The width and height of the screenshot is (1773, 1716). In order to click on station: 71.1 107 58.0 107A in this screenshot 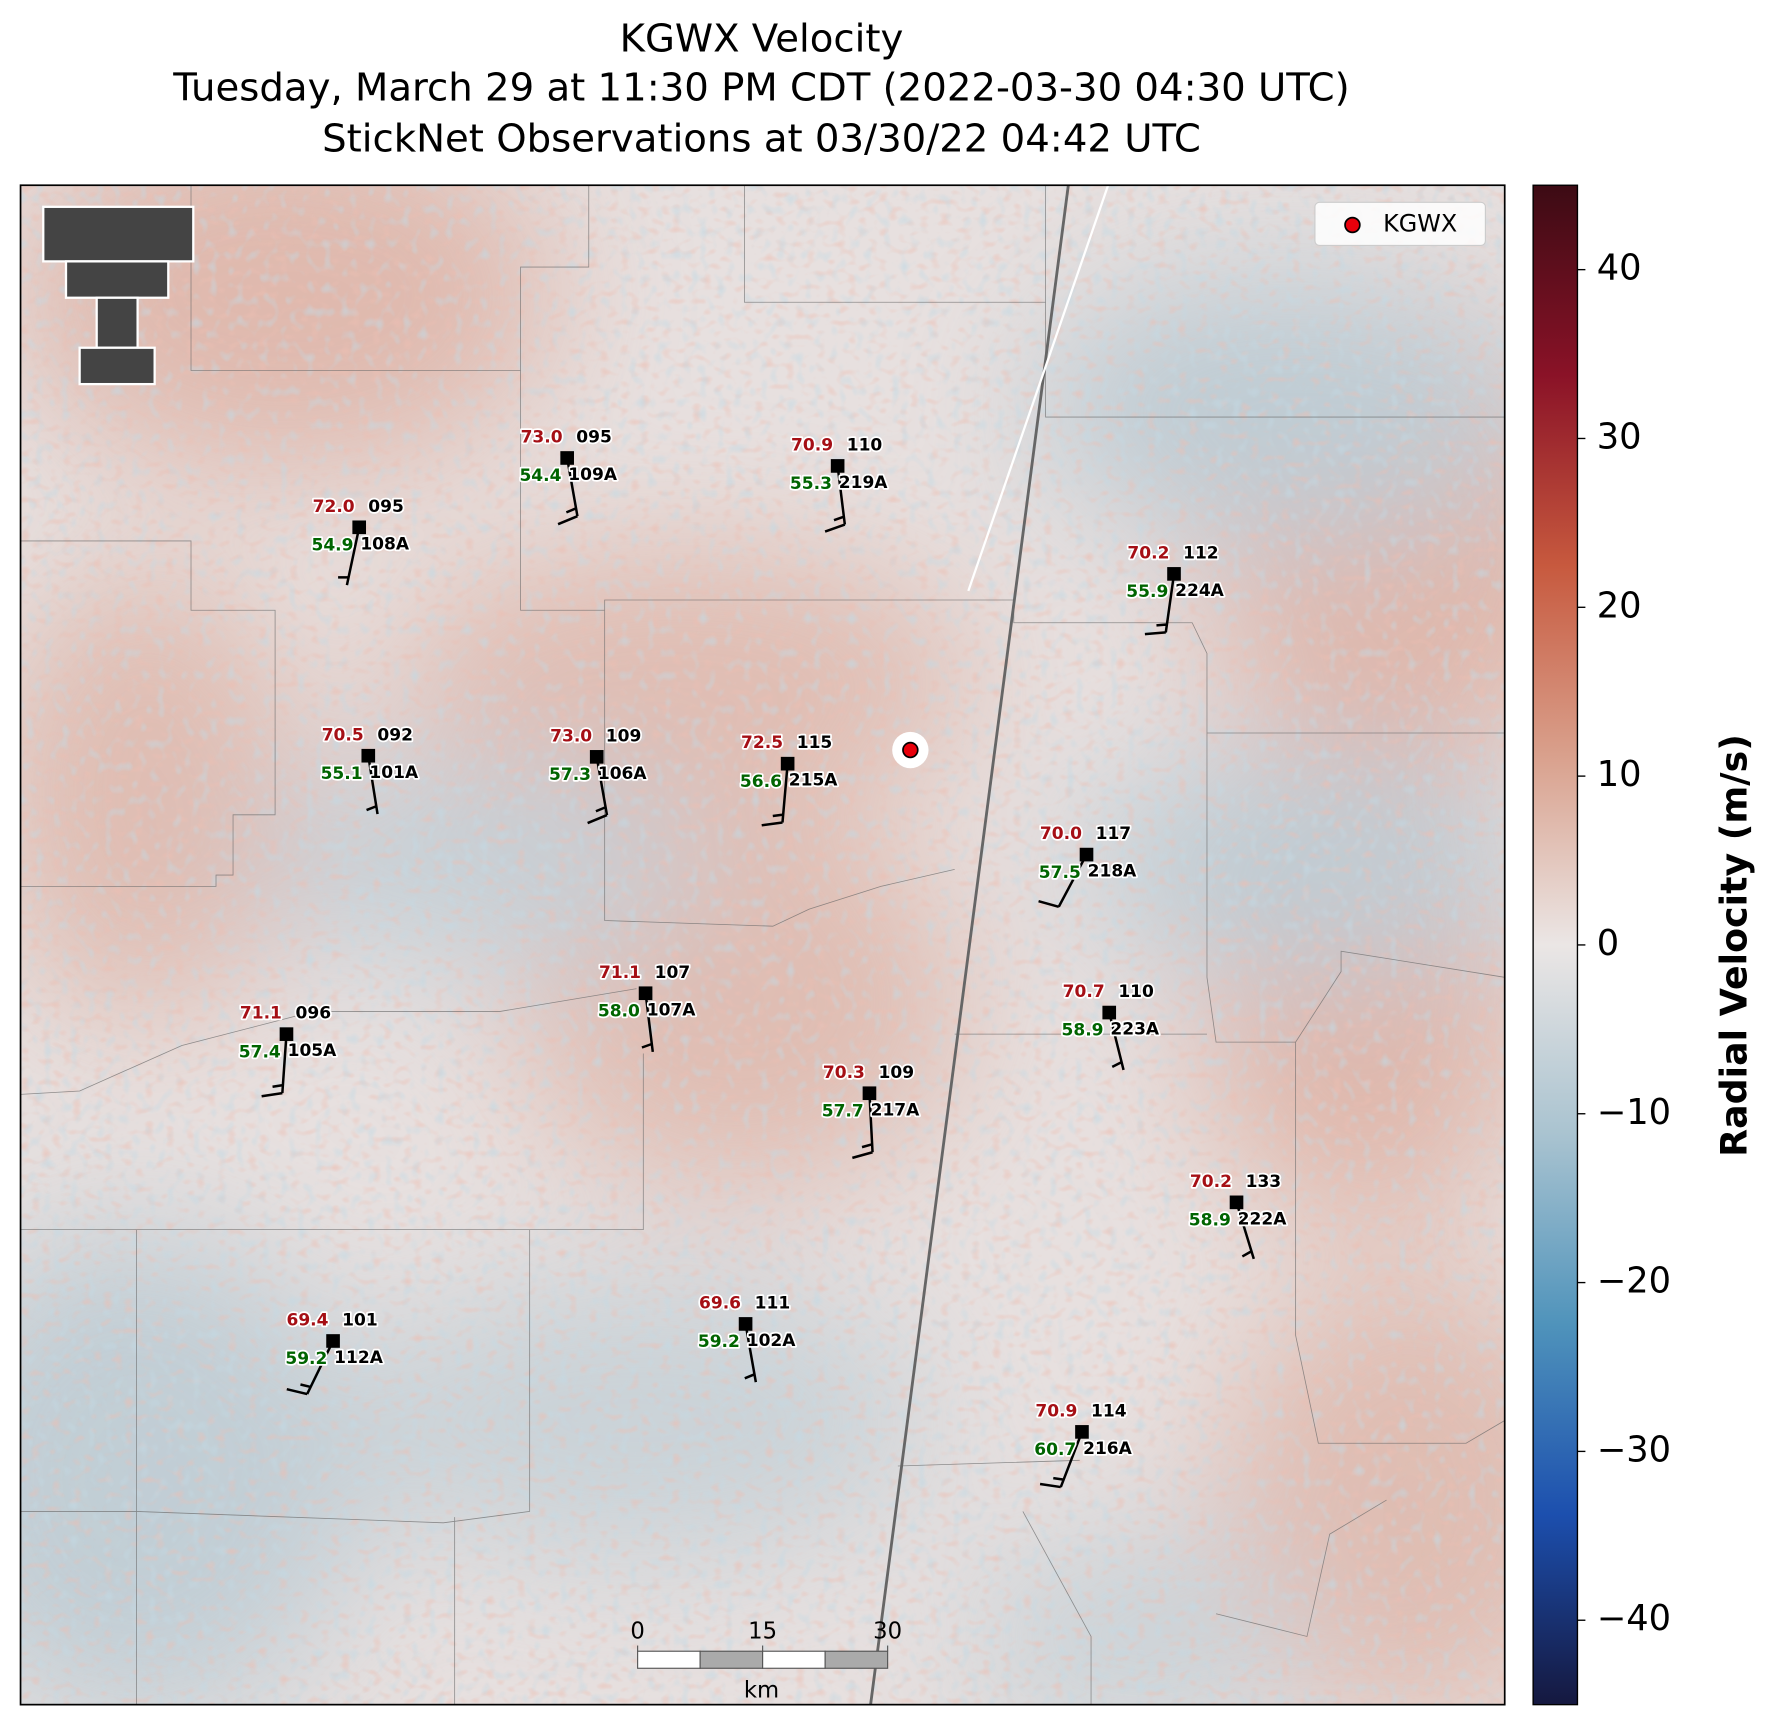, I will do `click(647, 1007)`.